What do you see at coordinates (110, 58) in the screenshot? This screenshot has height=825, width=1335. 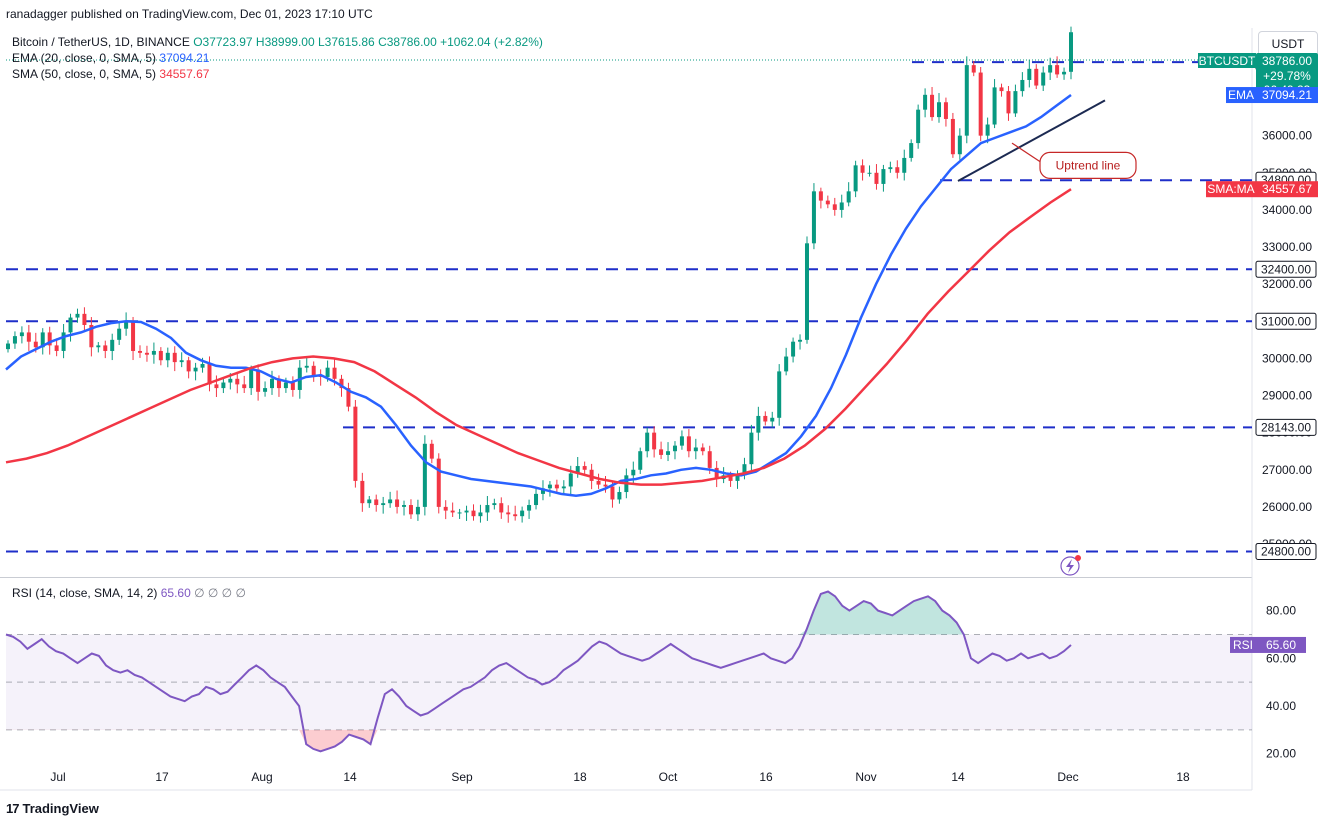 I see `ema-legend: EMA (20, close, 0, SMA, 5) 37094.21` at bounding box center [110, 58].